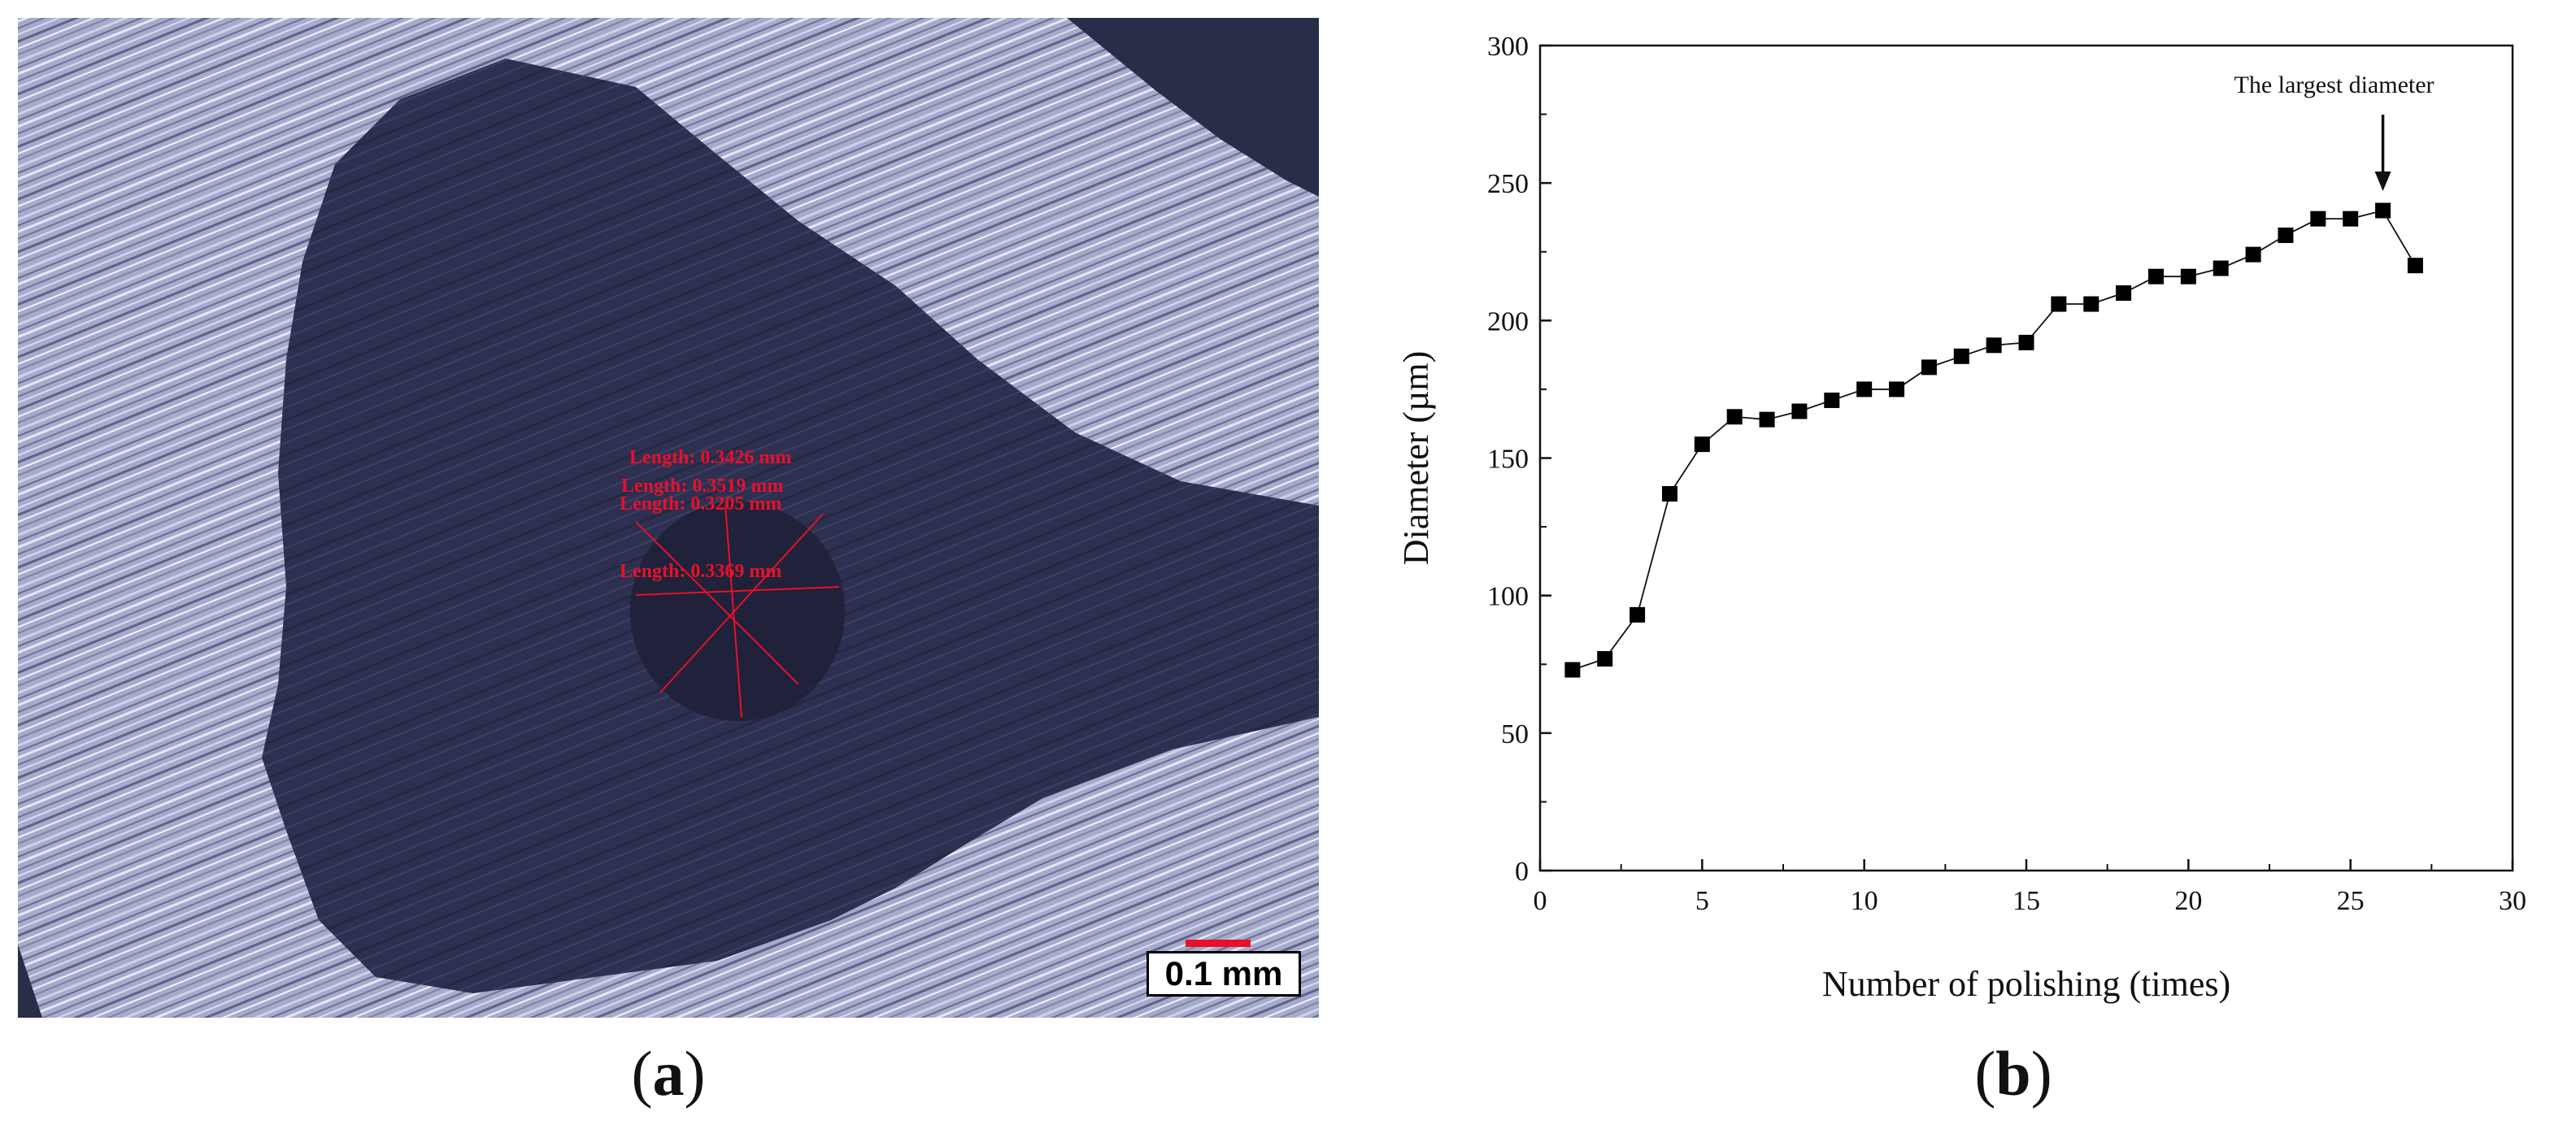  Describe the element at coordinates (642, 1073) in the screenshot. I see `caption-a-open: (` at that location.